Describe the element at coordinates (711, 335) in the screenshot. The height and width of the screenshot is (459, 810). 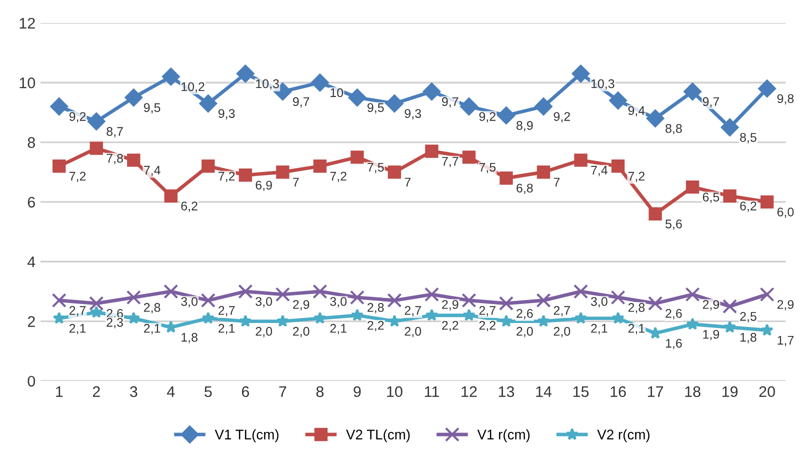
I see `data-label: 1,9` at that location.